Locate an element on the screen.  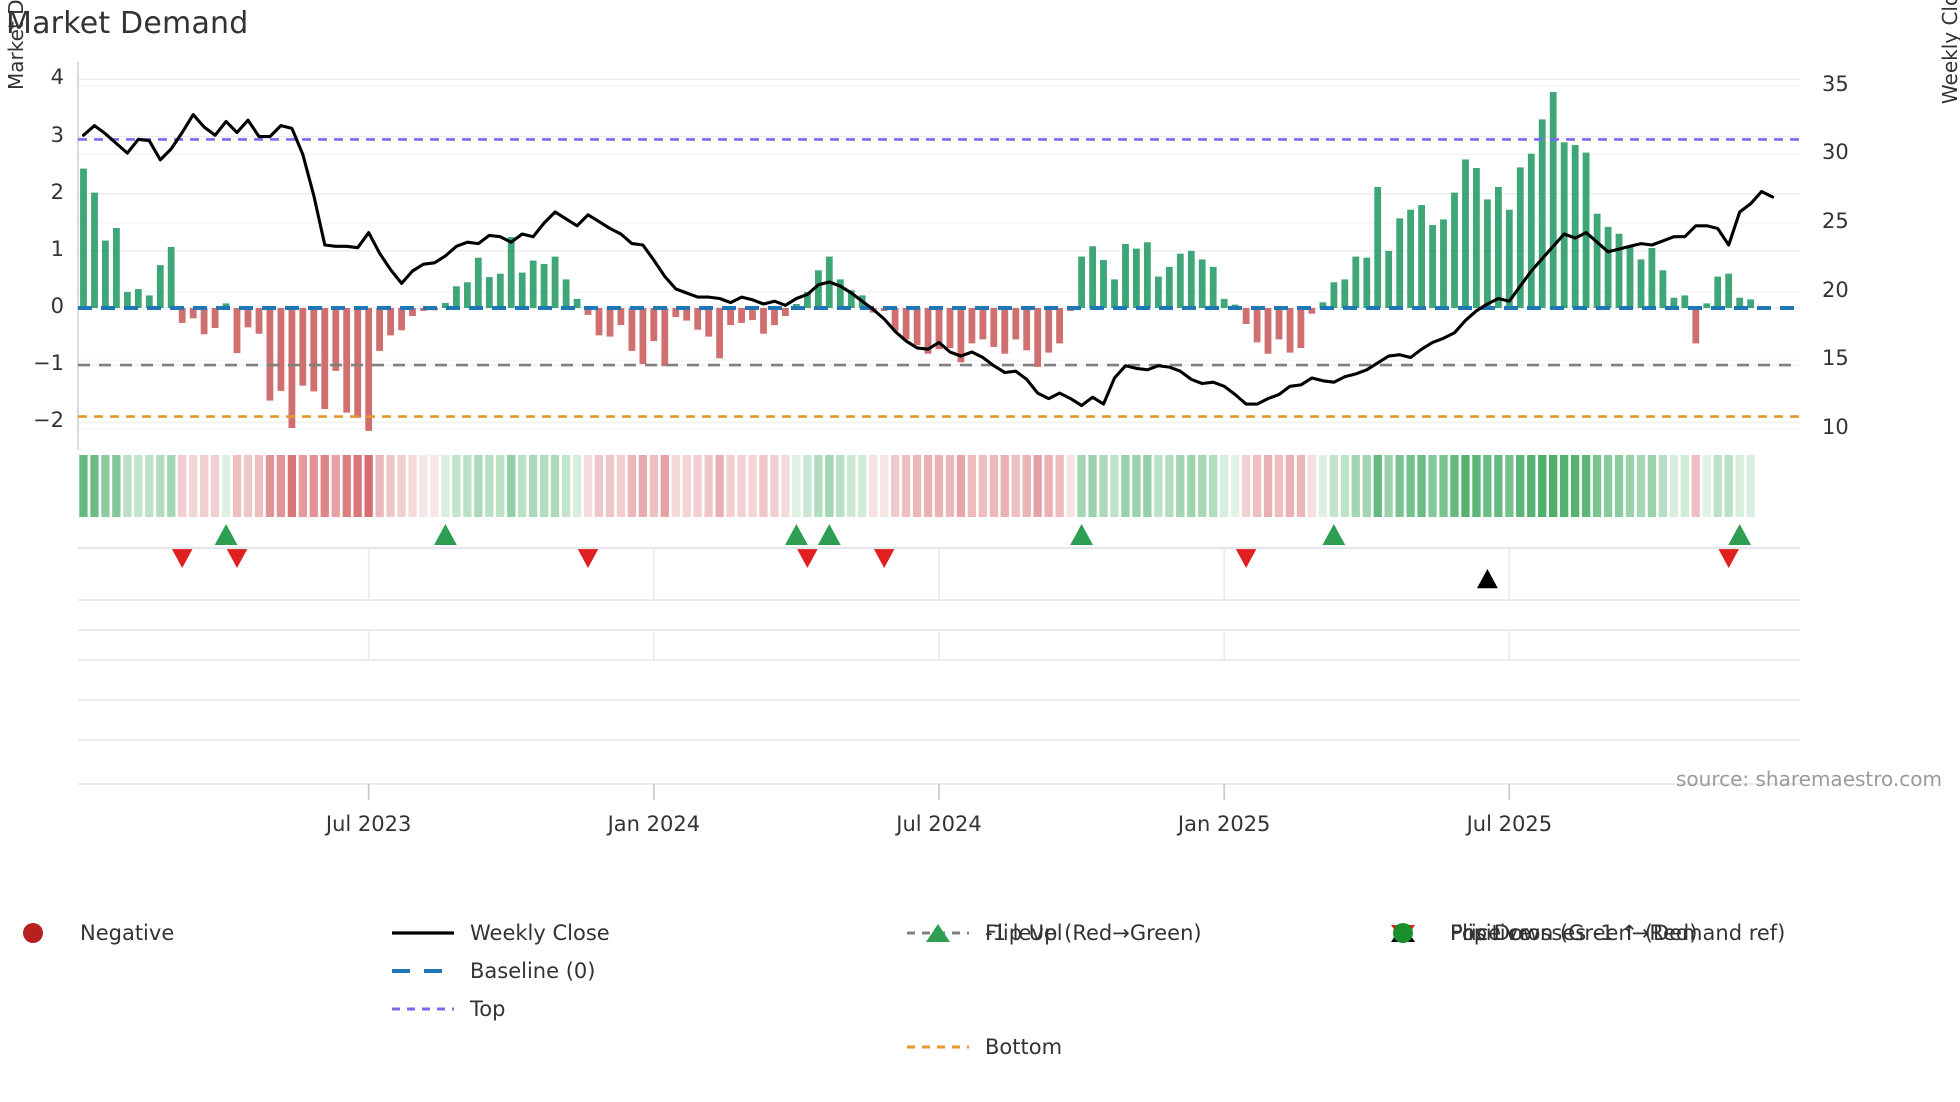
legend-item: Bottom is located at coordinates (983, 1047).